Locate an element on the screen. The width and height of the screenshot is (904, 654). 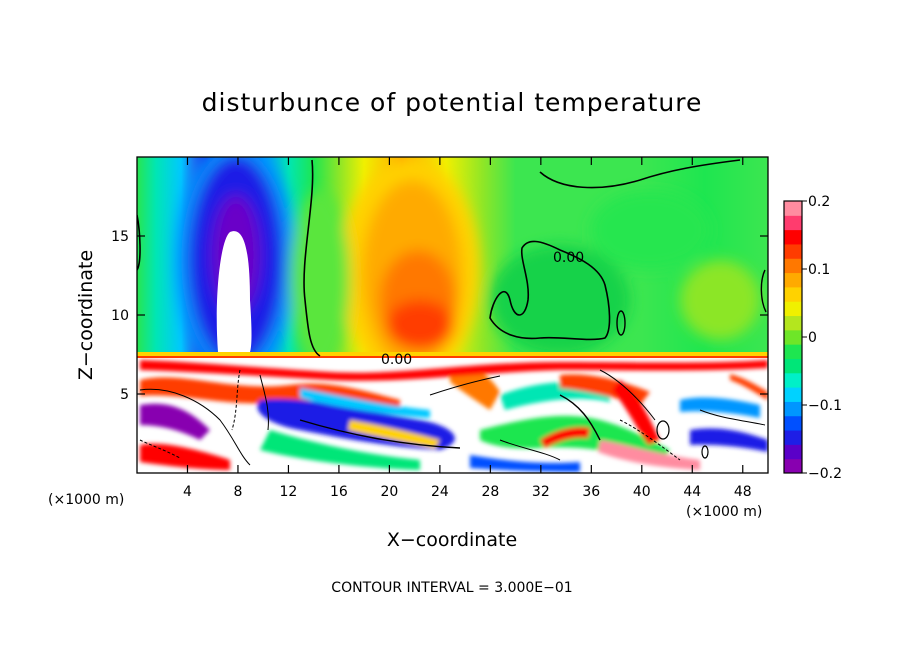
colorbar-tick-label: 0 is located at coordinates (812, 338).